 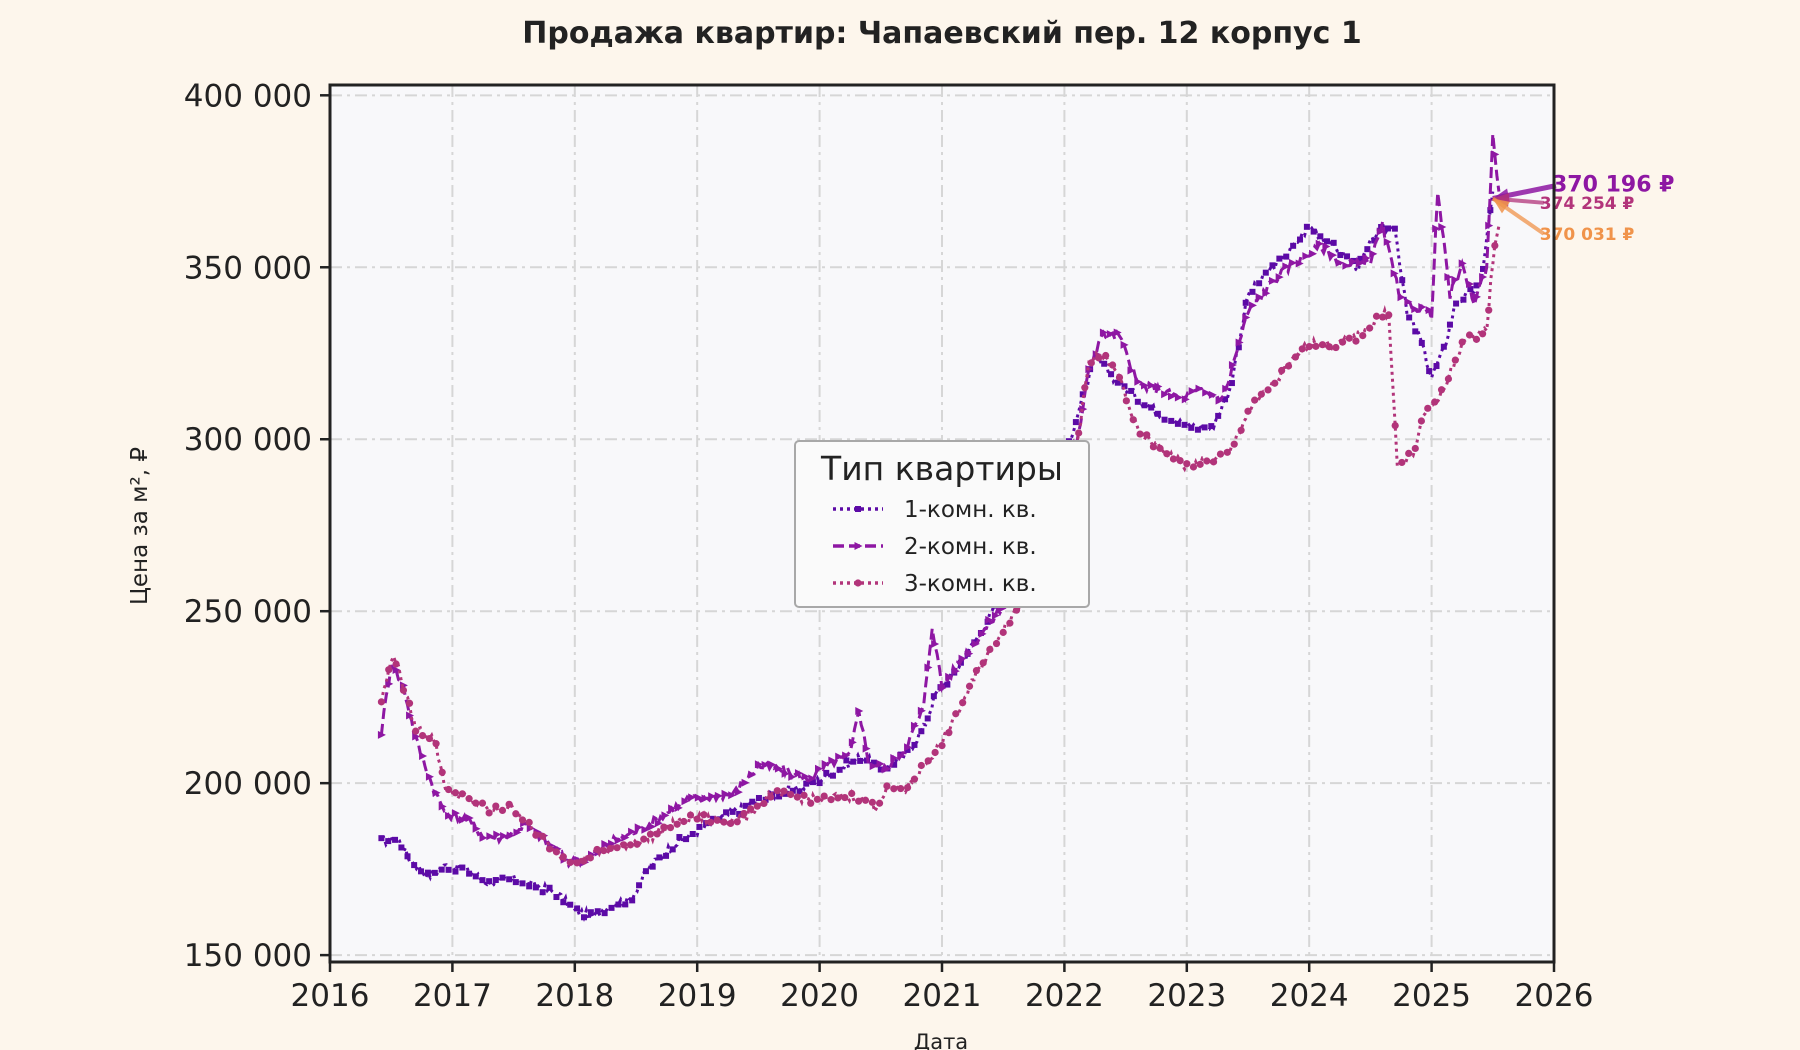 I want to click on x-axis-label: Дата, so click(x=941, y=1040).